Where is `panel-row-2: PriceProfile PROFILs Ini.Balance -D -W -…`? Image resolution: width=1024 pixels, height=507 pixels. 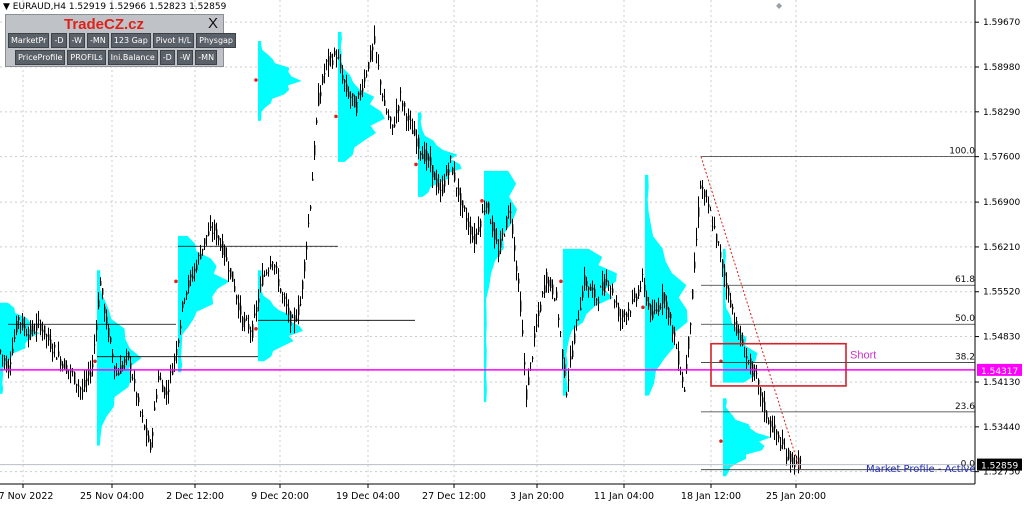 panel-row-2: PriceProfile PROFILs Ini.Balance -D -W -… is located at coordinates (116, 57).